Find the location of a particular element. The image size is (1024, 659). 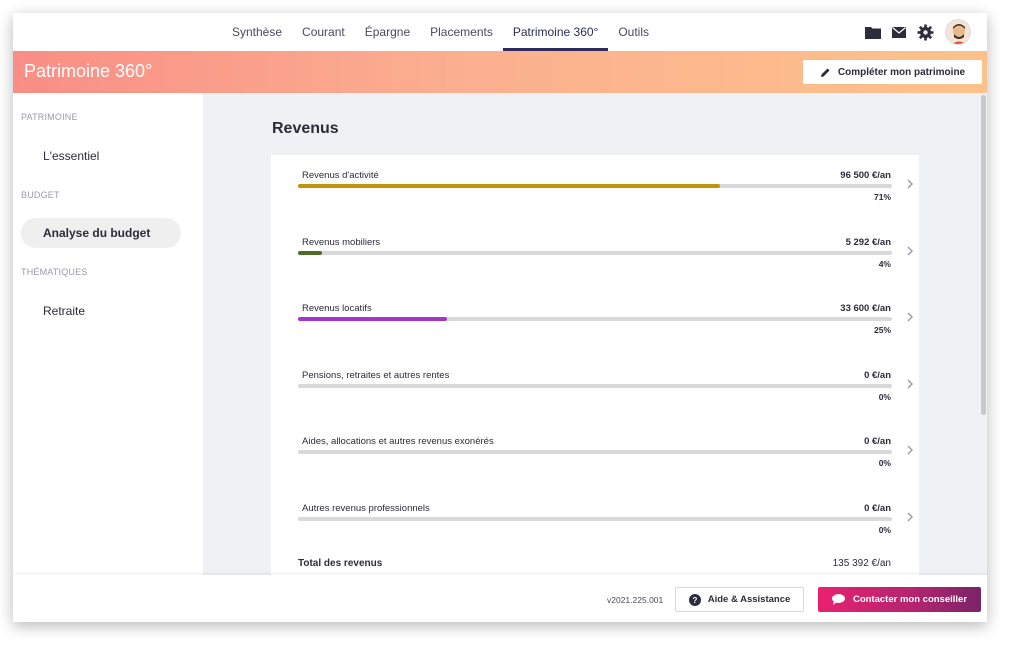

revenue-row: Revenus locatifs 33 600 €/an 25% is located at coordinates (595, 333).